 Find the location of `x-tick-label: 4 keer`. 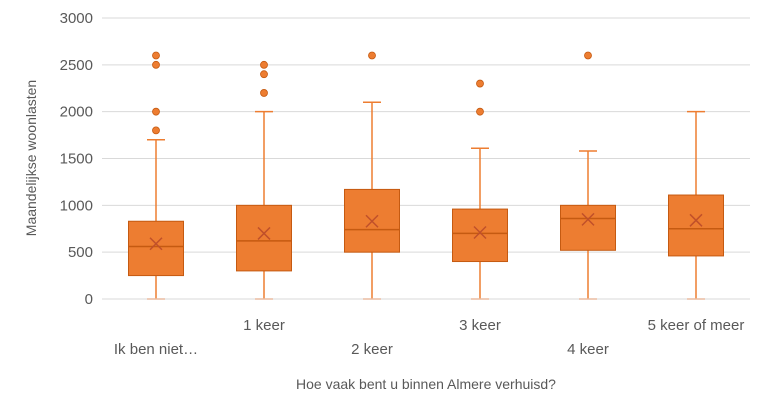

x-tick-label: 4 keer is located at coordinates (588, 349).